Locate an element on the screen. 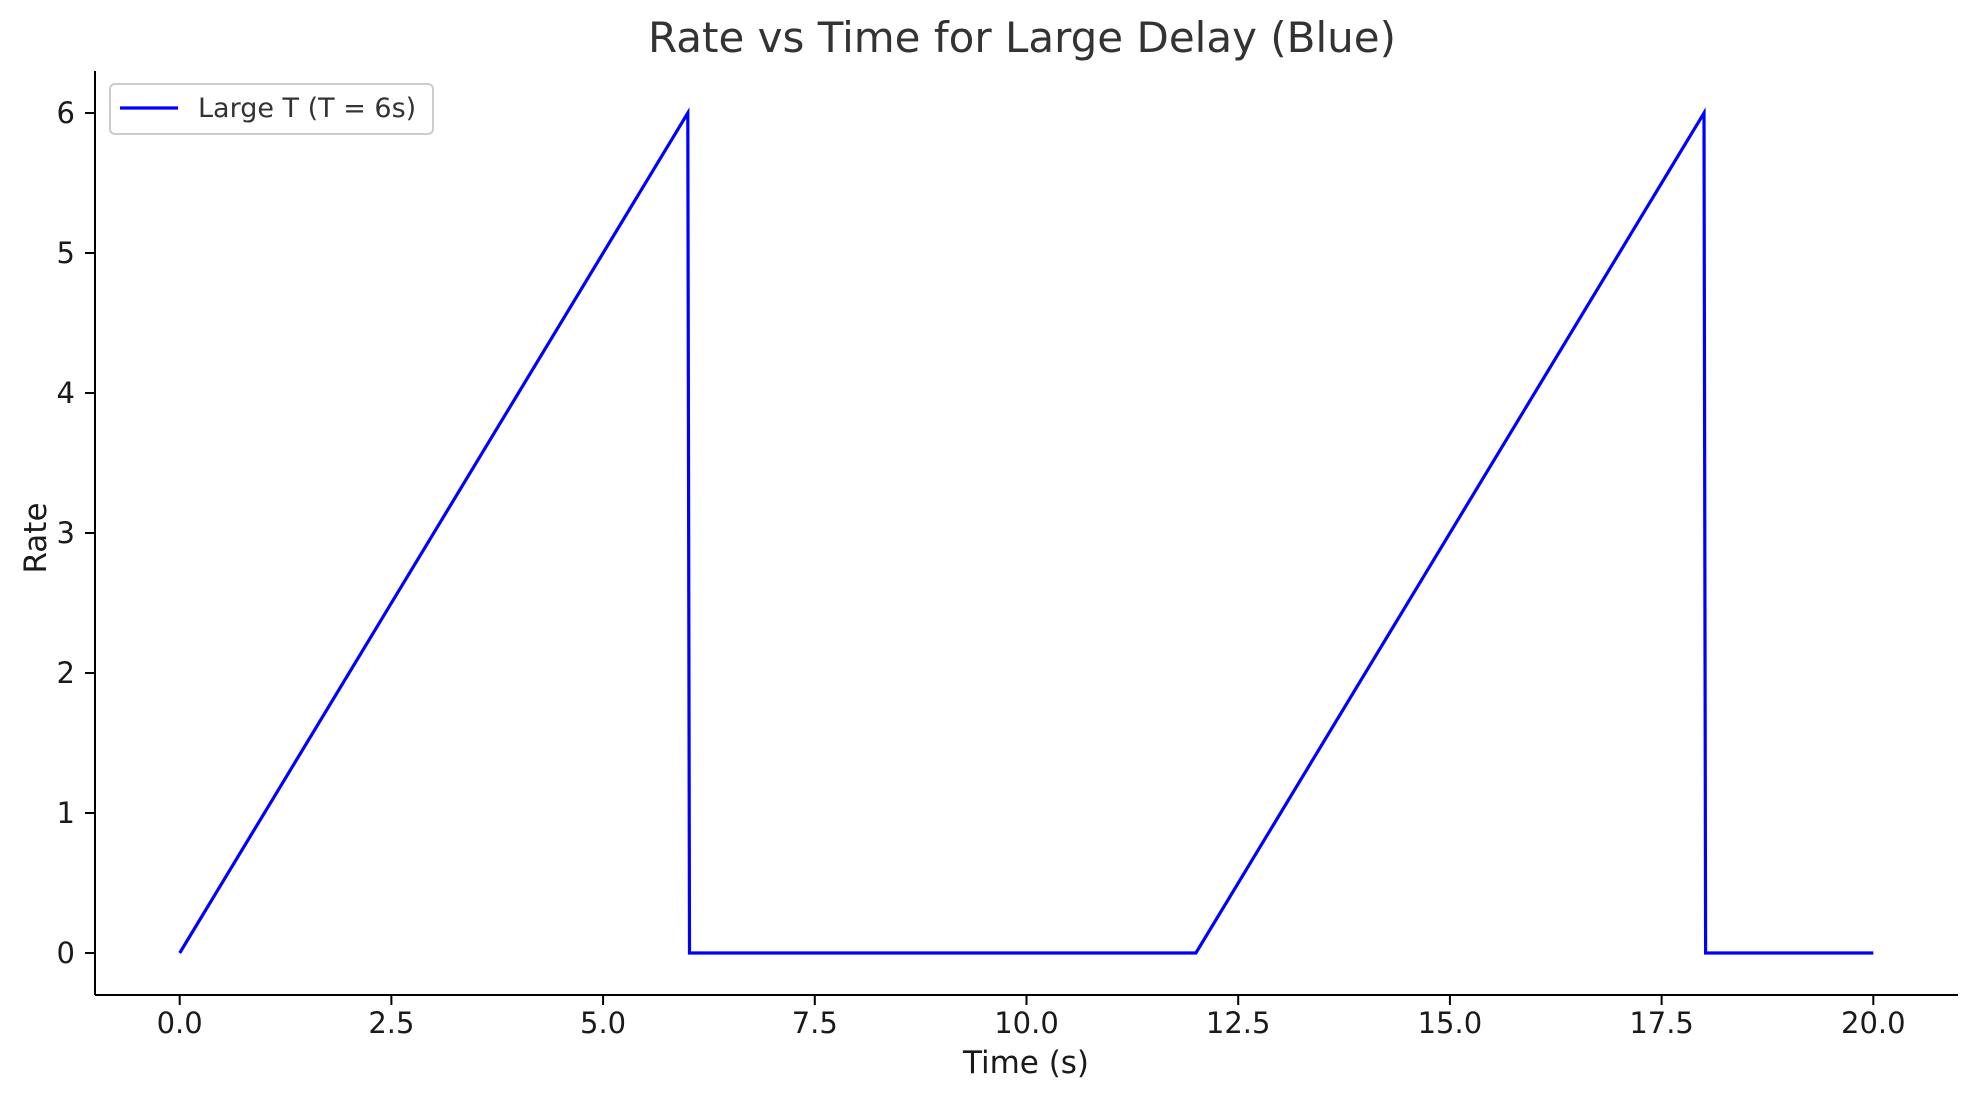 Image resolution: width=1975 pixels, height=1101 pixels. y-tick-label: 5 is located at coordinates (66, 253).